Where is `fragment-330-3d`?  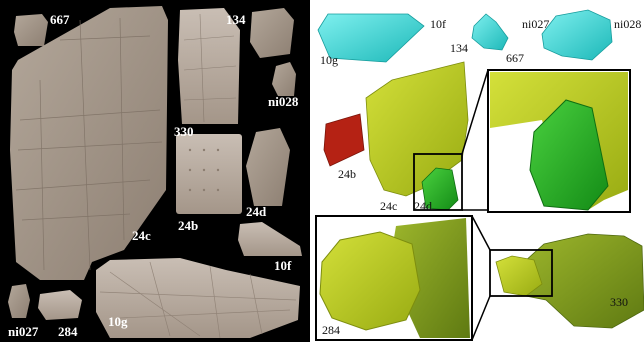 fragment-330-3d is located at coordinates (583, 281).